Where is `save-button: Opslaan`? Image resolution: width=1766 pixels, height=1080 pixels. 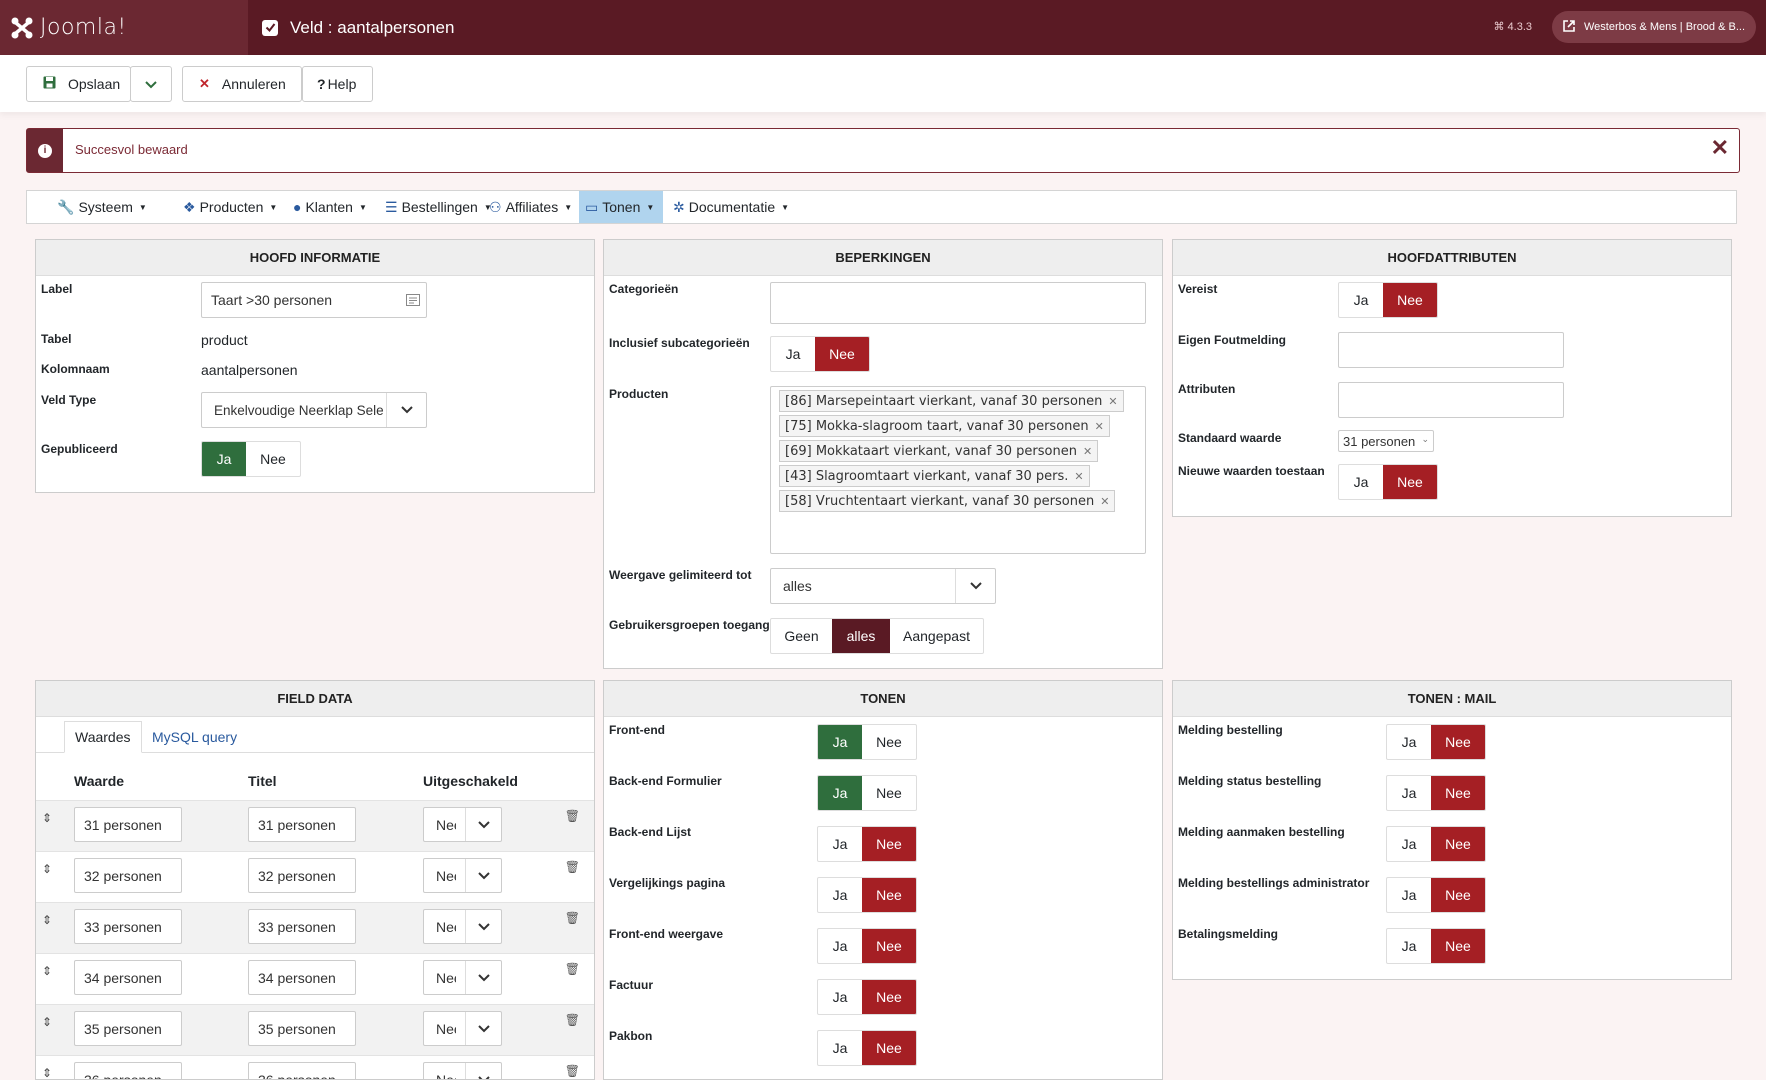
save-button: Opslaan is located at coordinates (78, 84).